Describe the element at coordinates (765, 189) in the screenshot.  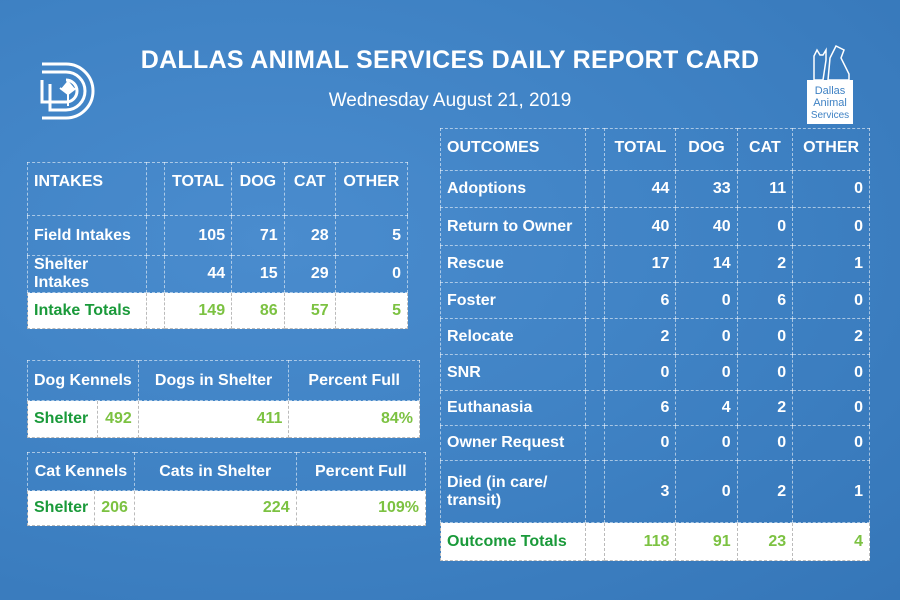
I see `row-value: 11` at that location.